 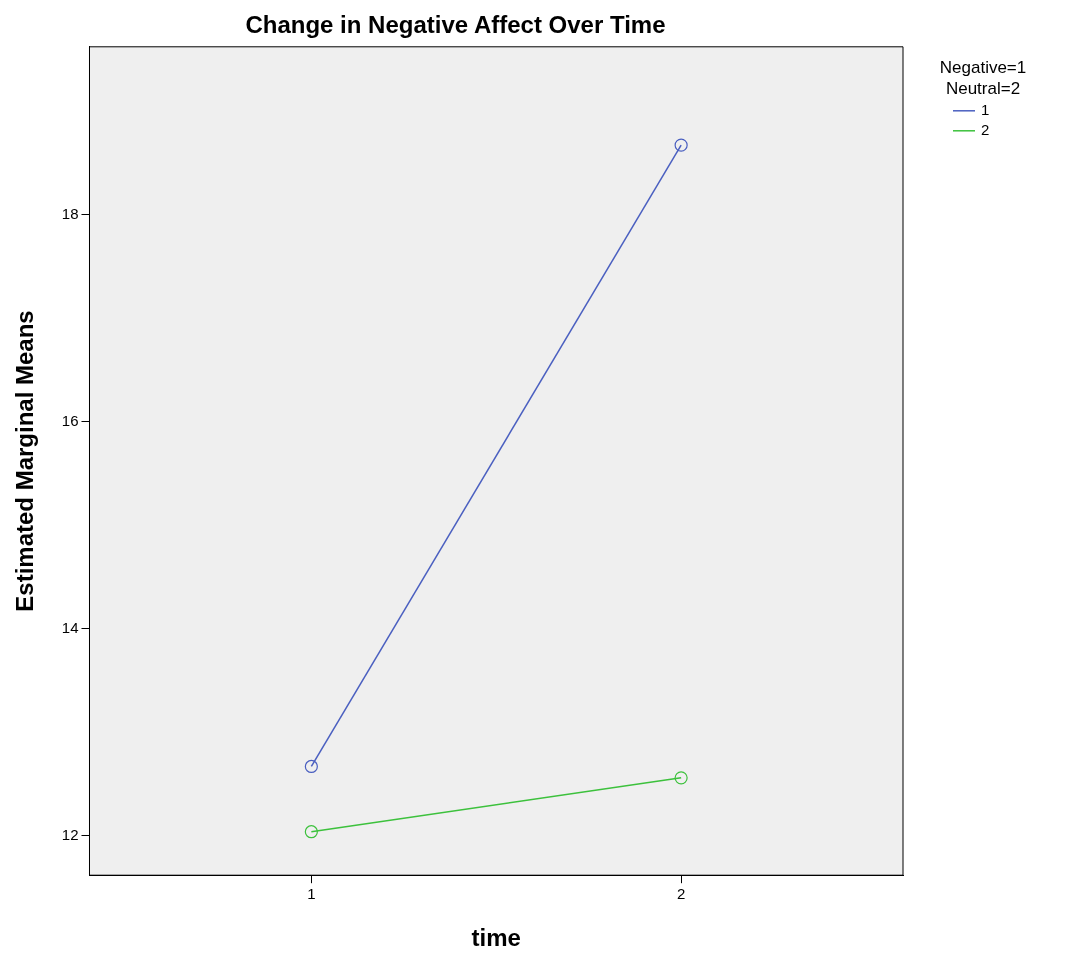 What do you see at coordinates (985, 129) in the screenshot?
I see `legend-label: 2` at bounding box center [985, 129].